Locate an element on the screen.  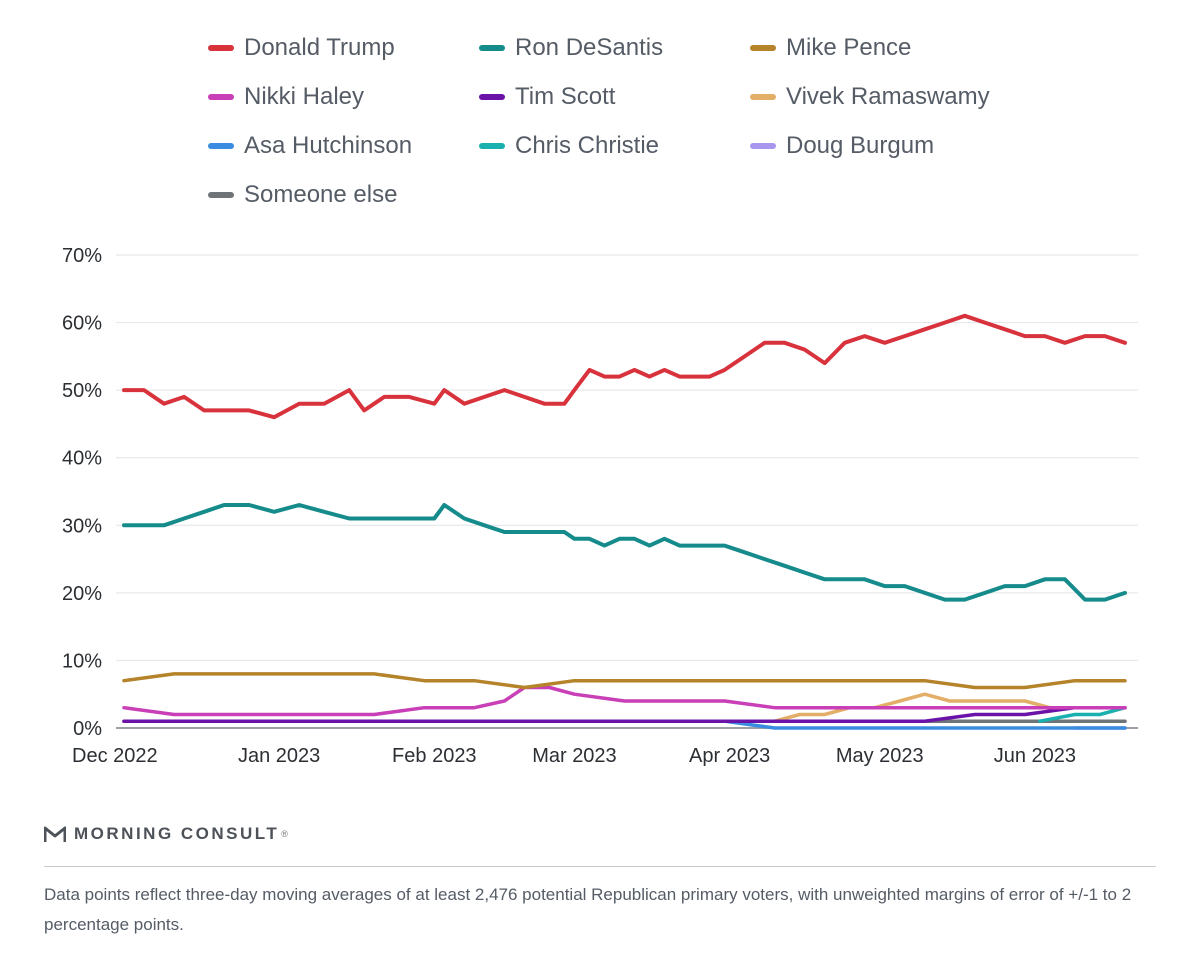
y-tick-label: 40% is located at coordinates (82, 459).